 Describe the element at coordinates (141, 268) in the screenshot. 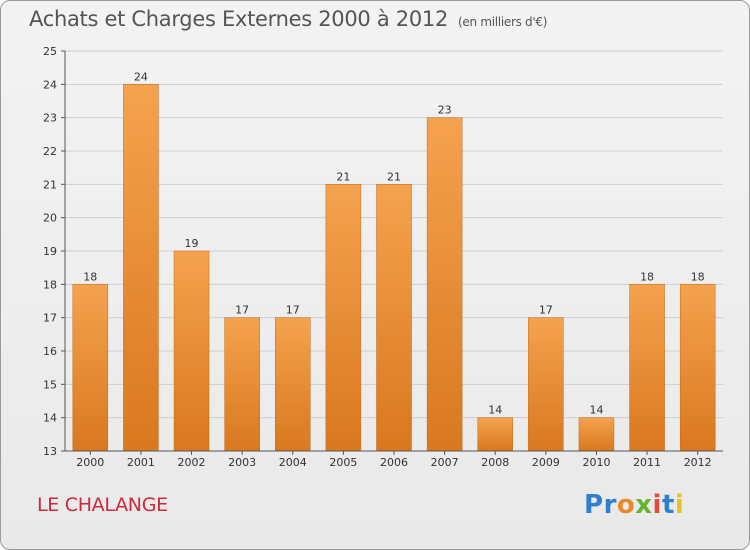

I see `bar-2001` at that location.